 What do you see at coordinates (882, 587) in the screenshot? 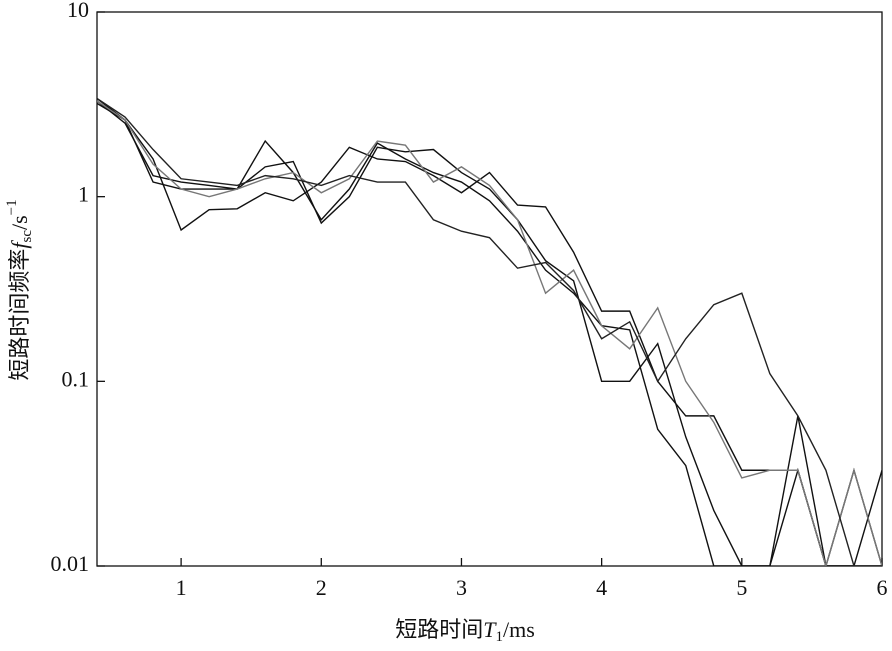
I see `x-tick-label: 6` at bounding box center [882, 587].